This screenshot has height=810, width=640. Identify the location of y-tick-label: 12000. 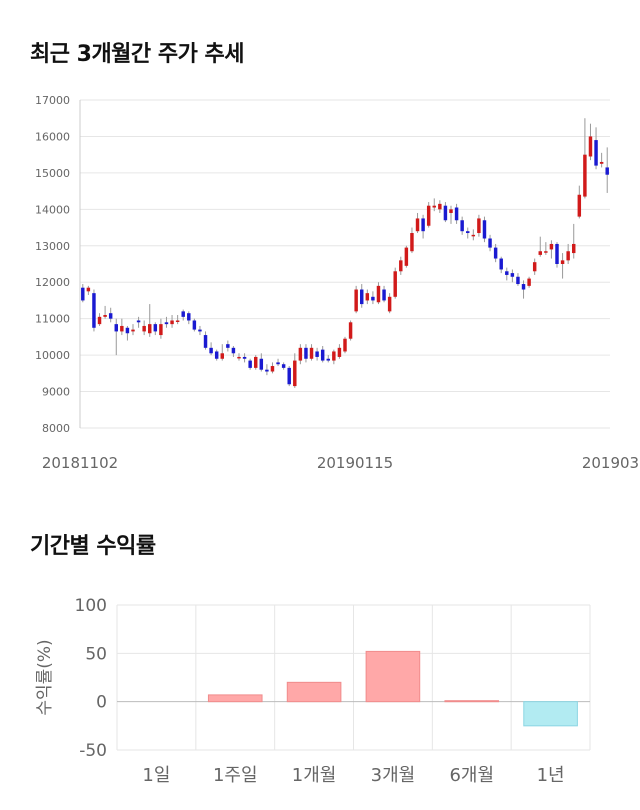
(52, 282).